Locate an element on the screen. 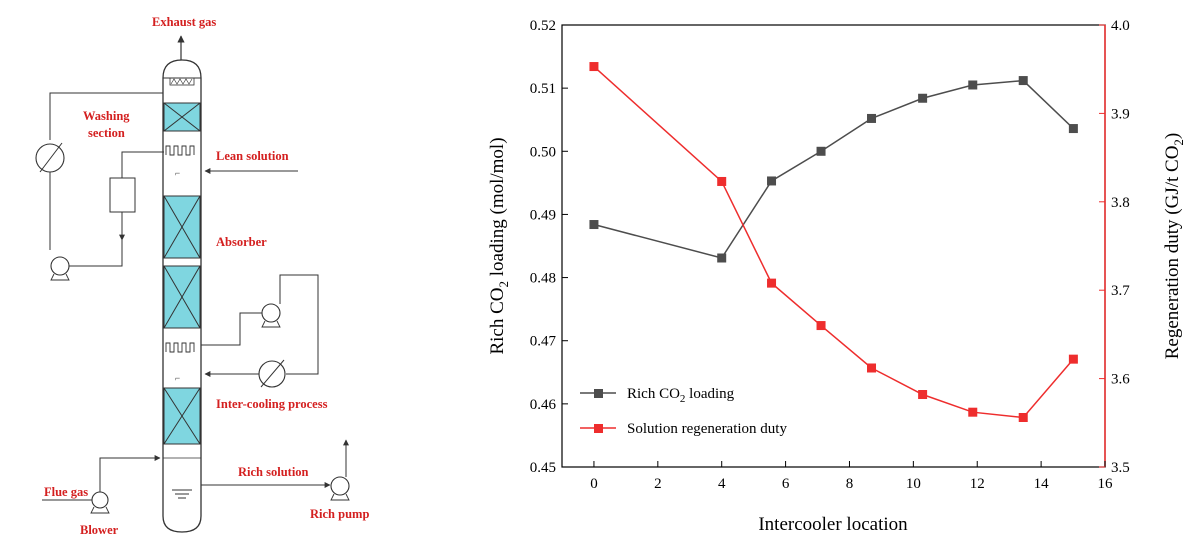 The image size is (1200, 548). washing-pump is located at coordinates (60, 266).